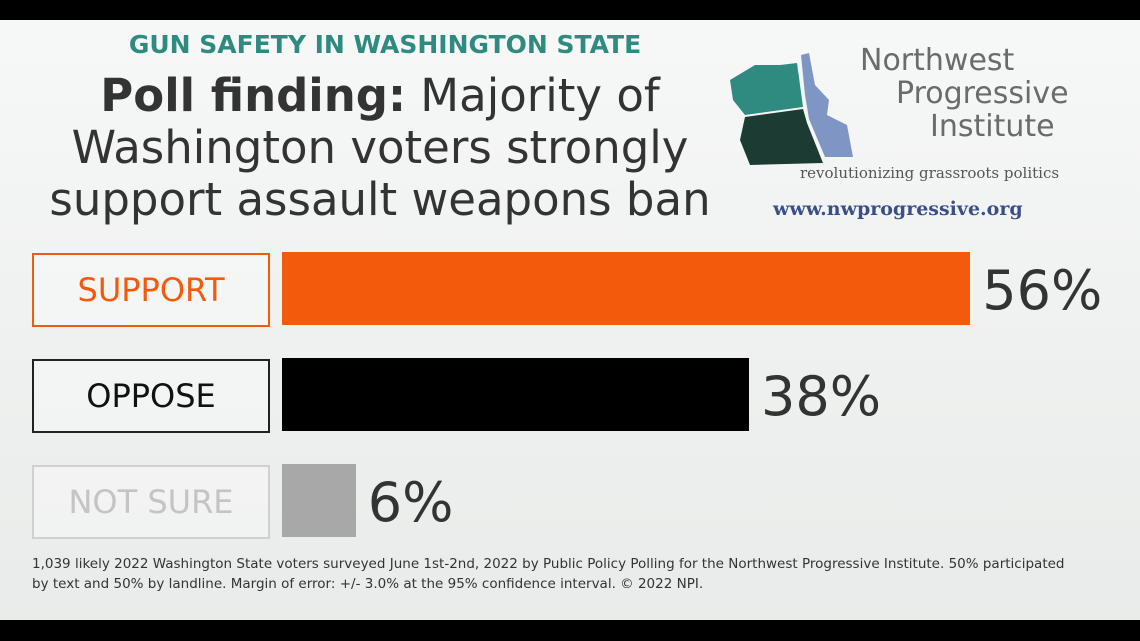  What do you see at coordinates (385, 44) in the screenshot?
I see `kicker: GUN SAFETY IN WASHINGTON STATE` at bounding box center [385, 44].